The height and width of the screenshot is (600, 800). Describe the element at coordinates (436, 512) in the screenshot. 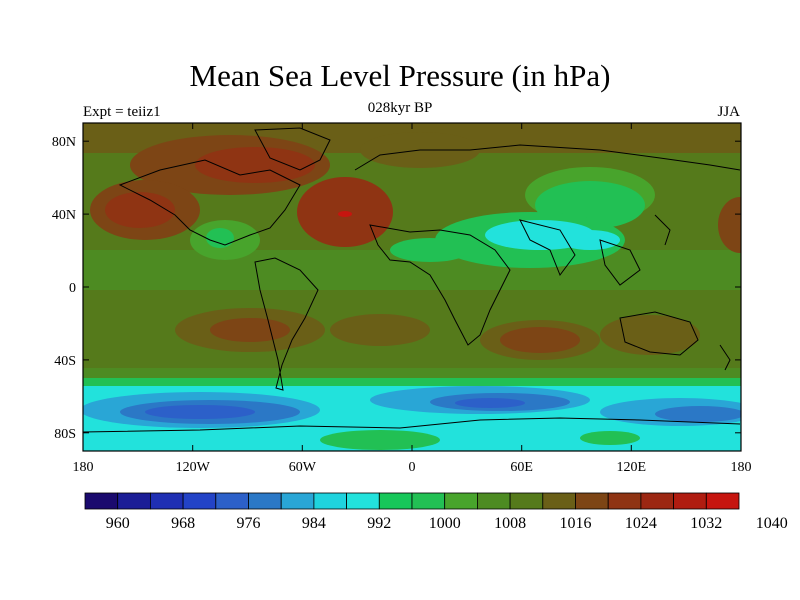

I see `colorbar: 960 968 976 984 992 1000 1008 1016 1024 1032 1040` at that location.